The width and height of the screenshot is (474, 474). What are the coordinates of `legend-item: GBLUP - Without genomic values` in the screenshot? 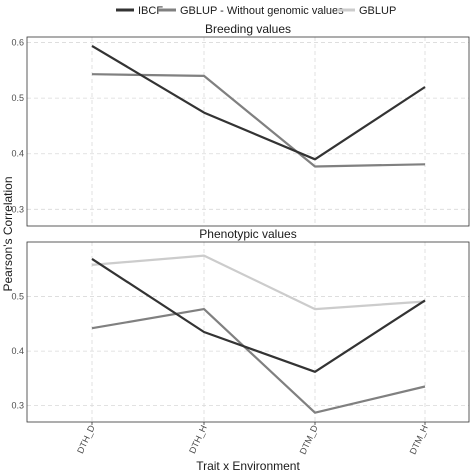 It's located at (251, 11).